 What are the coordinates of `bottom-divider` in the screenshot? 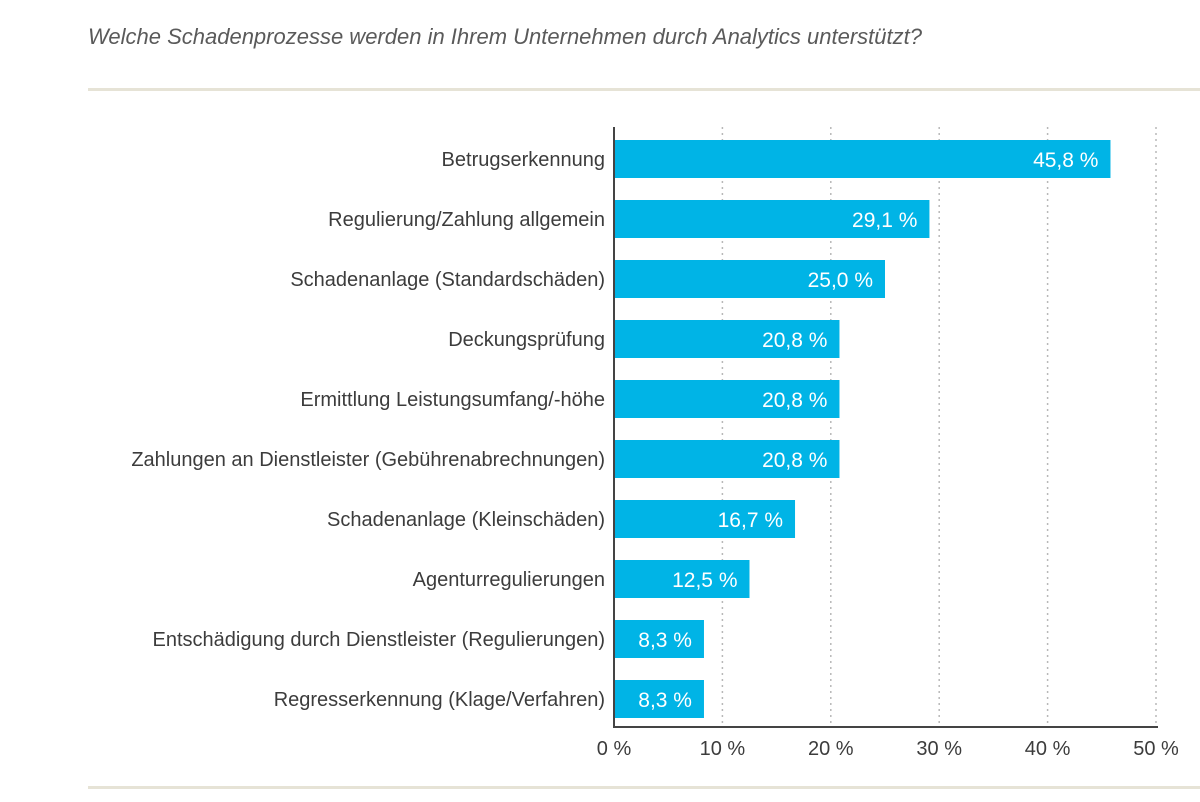 It's located at (644, 787).